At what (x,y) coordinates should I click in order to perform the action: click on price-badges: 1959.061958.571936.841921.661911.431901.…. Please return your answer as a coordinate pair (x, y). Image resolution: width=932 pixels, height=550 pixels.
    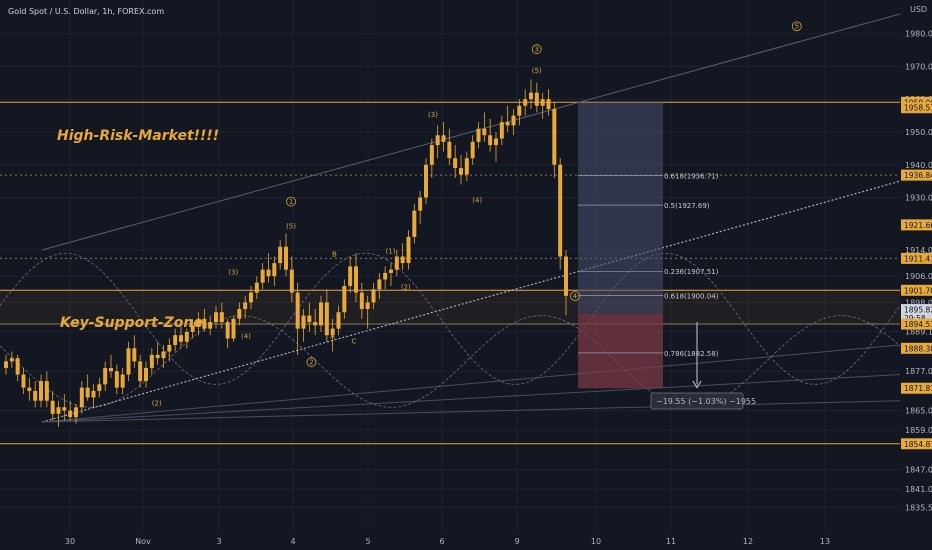
    Looking at the image, I should click on (916, 273).